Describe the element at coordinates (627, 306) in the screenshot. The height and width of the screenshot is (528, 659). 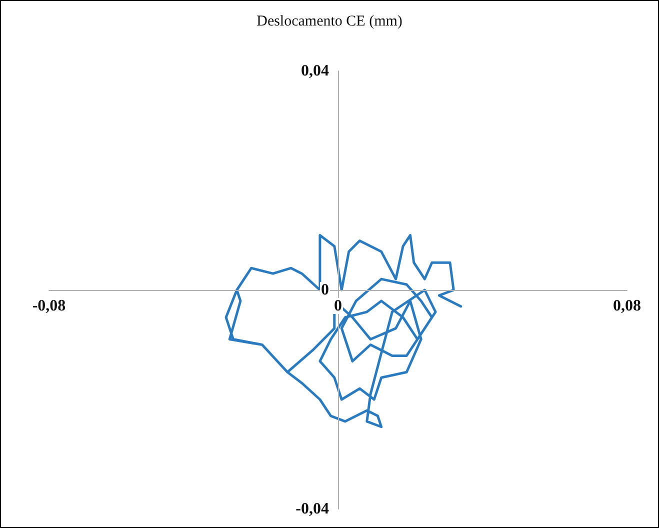
I see `x-tick-label: 0,08` at that location.